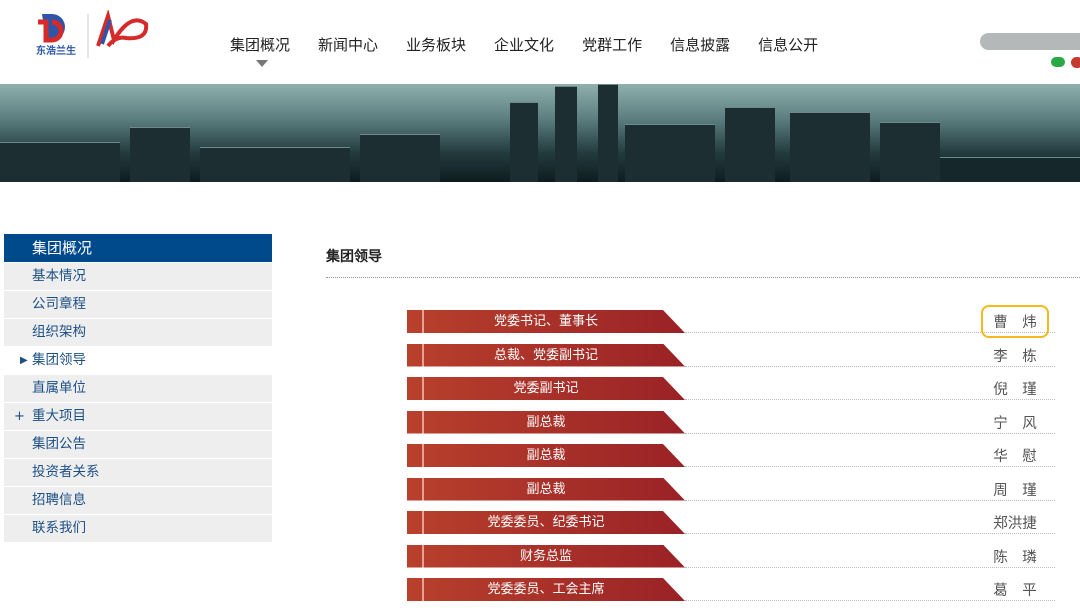  Describe the element at coordinates (138, 472) in the screenshot. I see `sidebar-item-investor-relations: 投资者关系` at that location.